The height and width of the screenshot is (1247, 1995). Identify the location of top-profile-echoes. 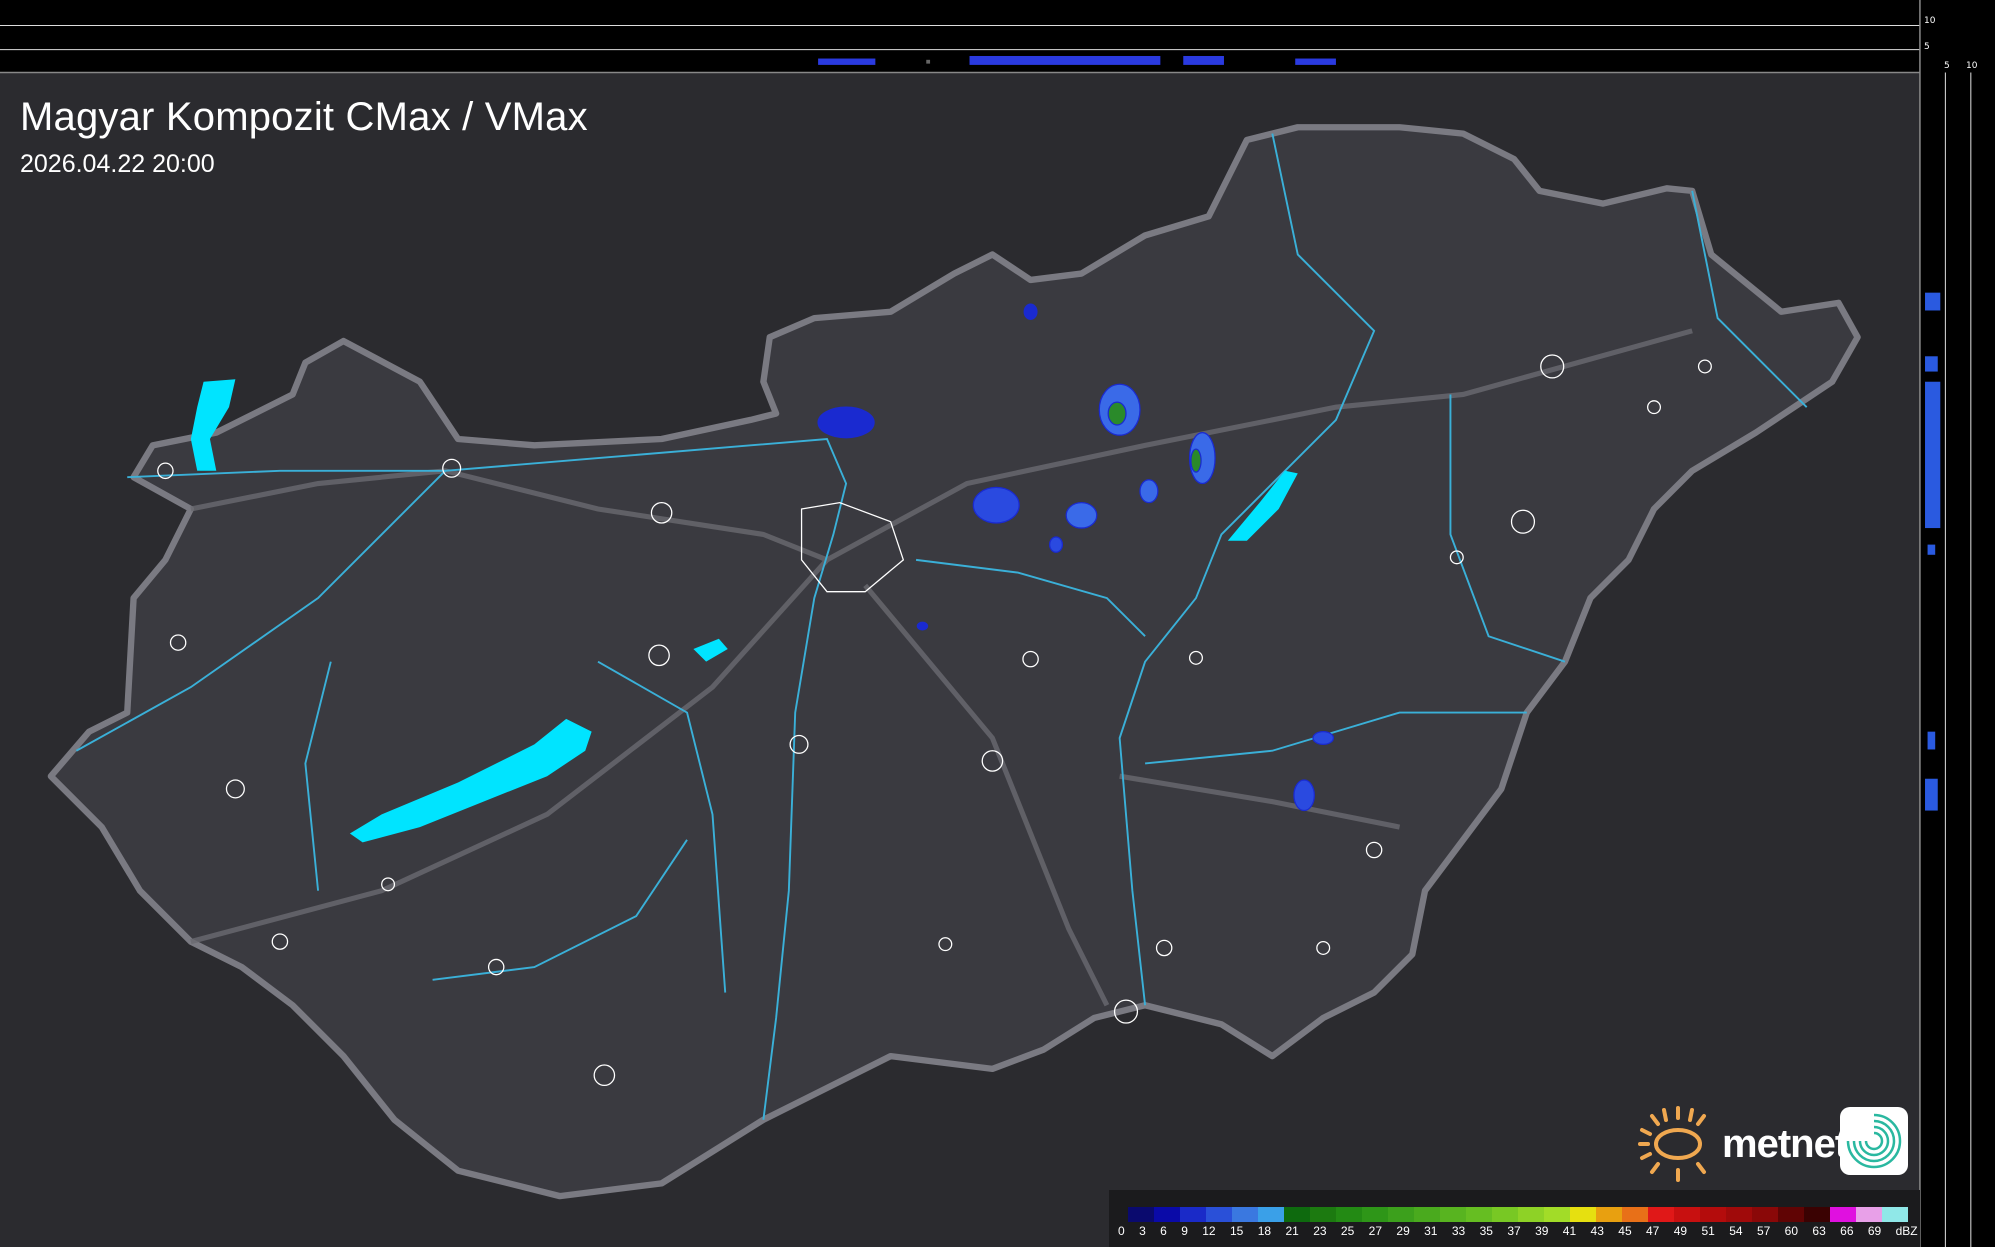
(1077, 60).